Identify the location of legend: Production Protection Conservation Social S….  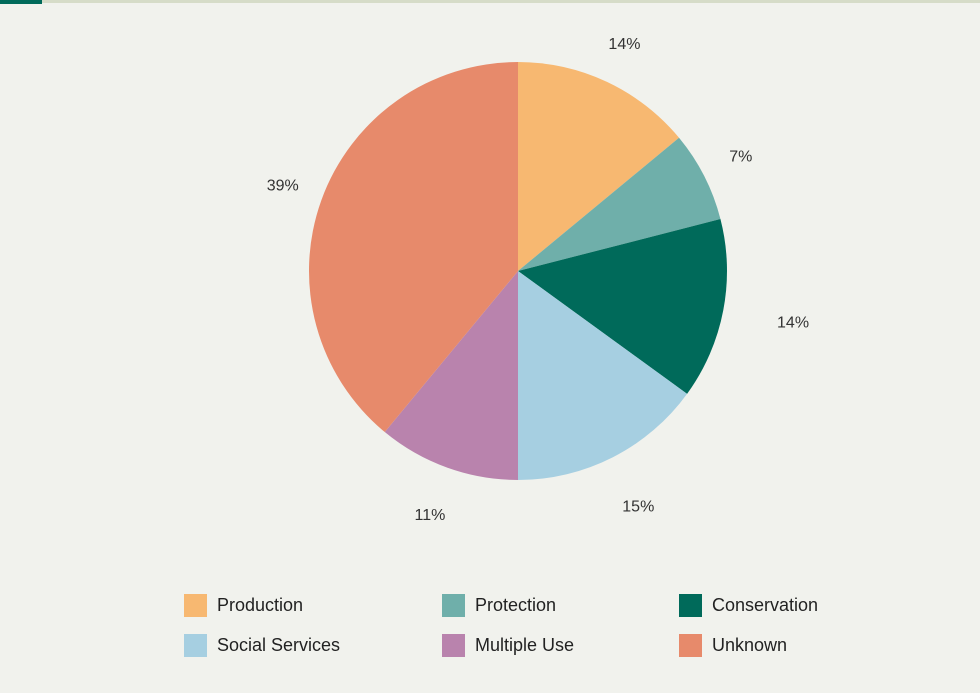
(534, 625).